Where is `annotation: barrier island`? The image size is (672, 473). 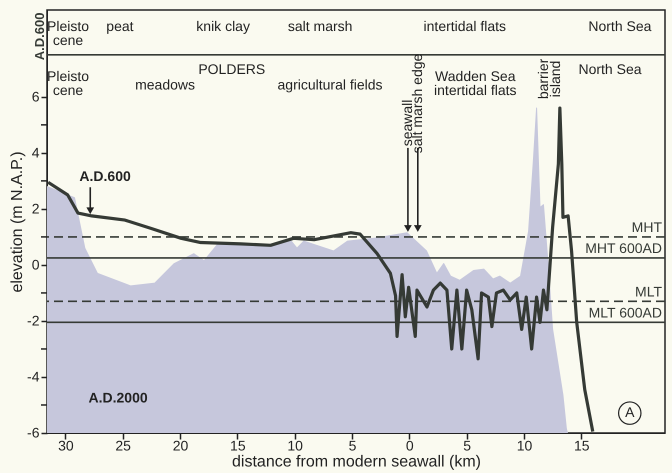 annotation: barrier island is located at coordinates (548, 79).